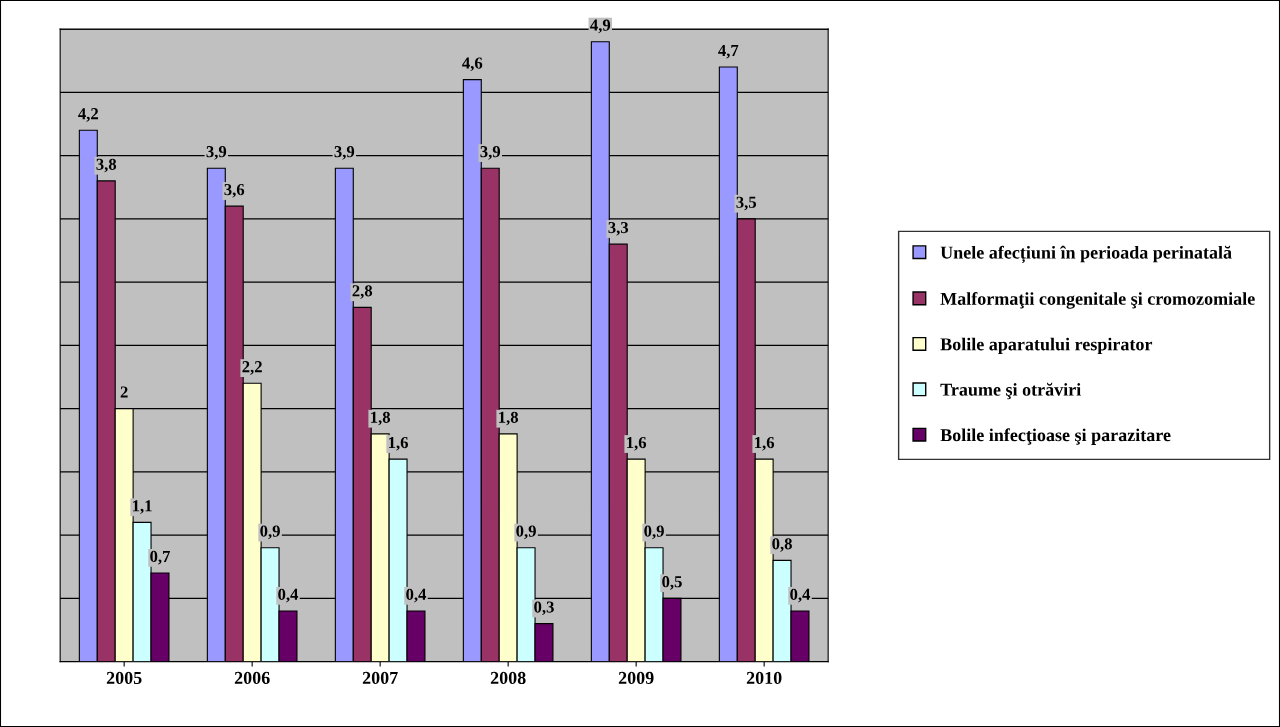  Describe the element at coordinates (1010, 391) in the screenshot. I see `legend-label: Traume şi otrăviri` at that location.